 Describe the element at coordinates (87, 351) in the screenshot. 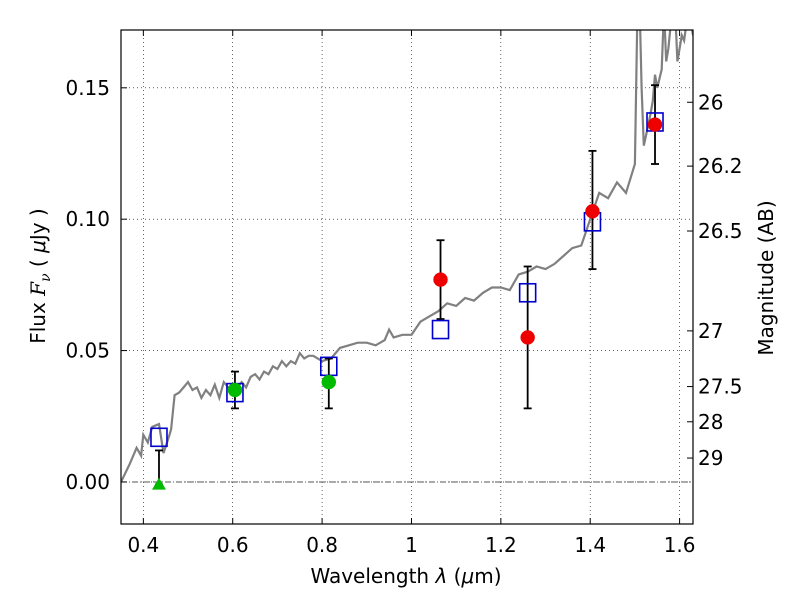

I see `y-tick-label: 0.05` at that location.